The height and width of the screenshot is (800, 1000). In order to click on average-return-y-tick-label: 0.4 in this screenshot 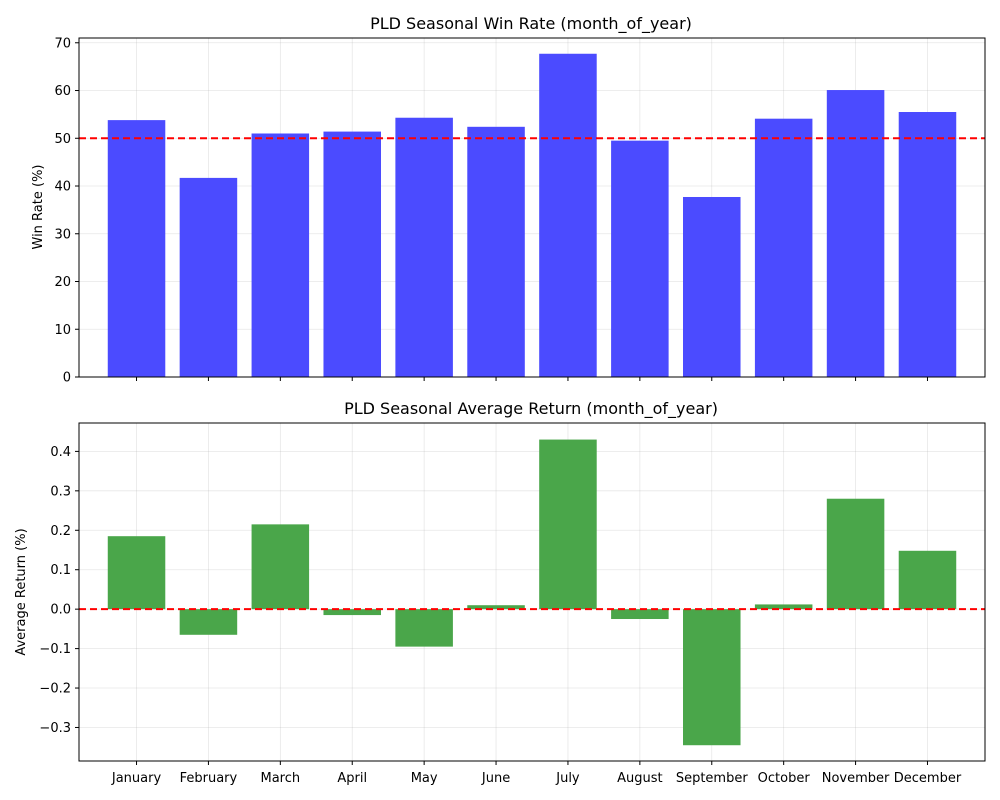, I will do `click(60, 452)`.